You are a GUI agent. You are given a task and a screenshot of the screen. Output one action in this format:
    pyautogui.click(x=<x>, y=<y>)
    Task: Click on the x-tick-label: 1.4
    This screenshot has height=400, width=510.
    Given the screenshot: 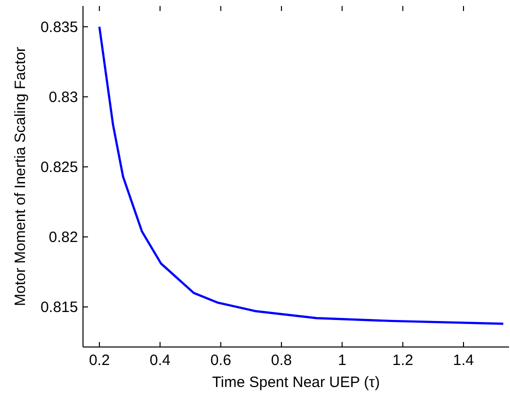 What is the action you would take?
    pyautogui.click(x=463, y=360)
    